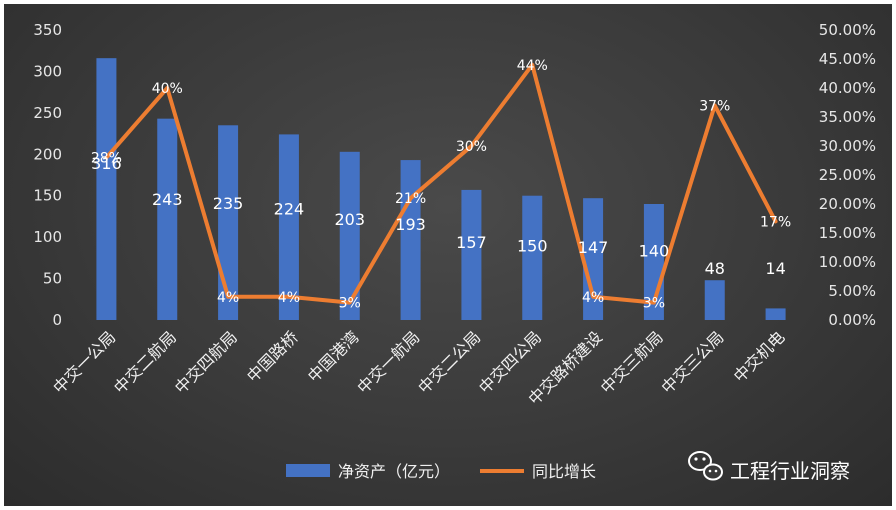 This screenshot has height=510, width=896. I want to click on right-axis-tick: 50.00%, so click(847, 30).